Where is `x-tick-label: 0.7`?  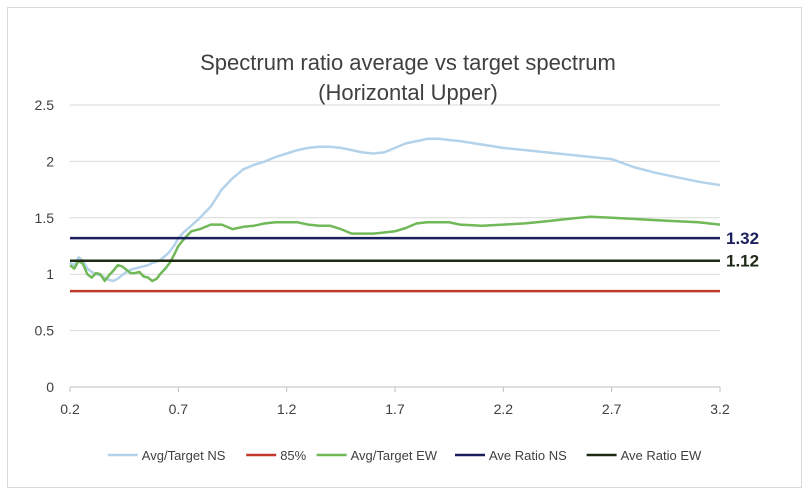 x-tick-label: 0.7 is located at coordinates (179, 409).